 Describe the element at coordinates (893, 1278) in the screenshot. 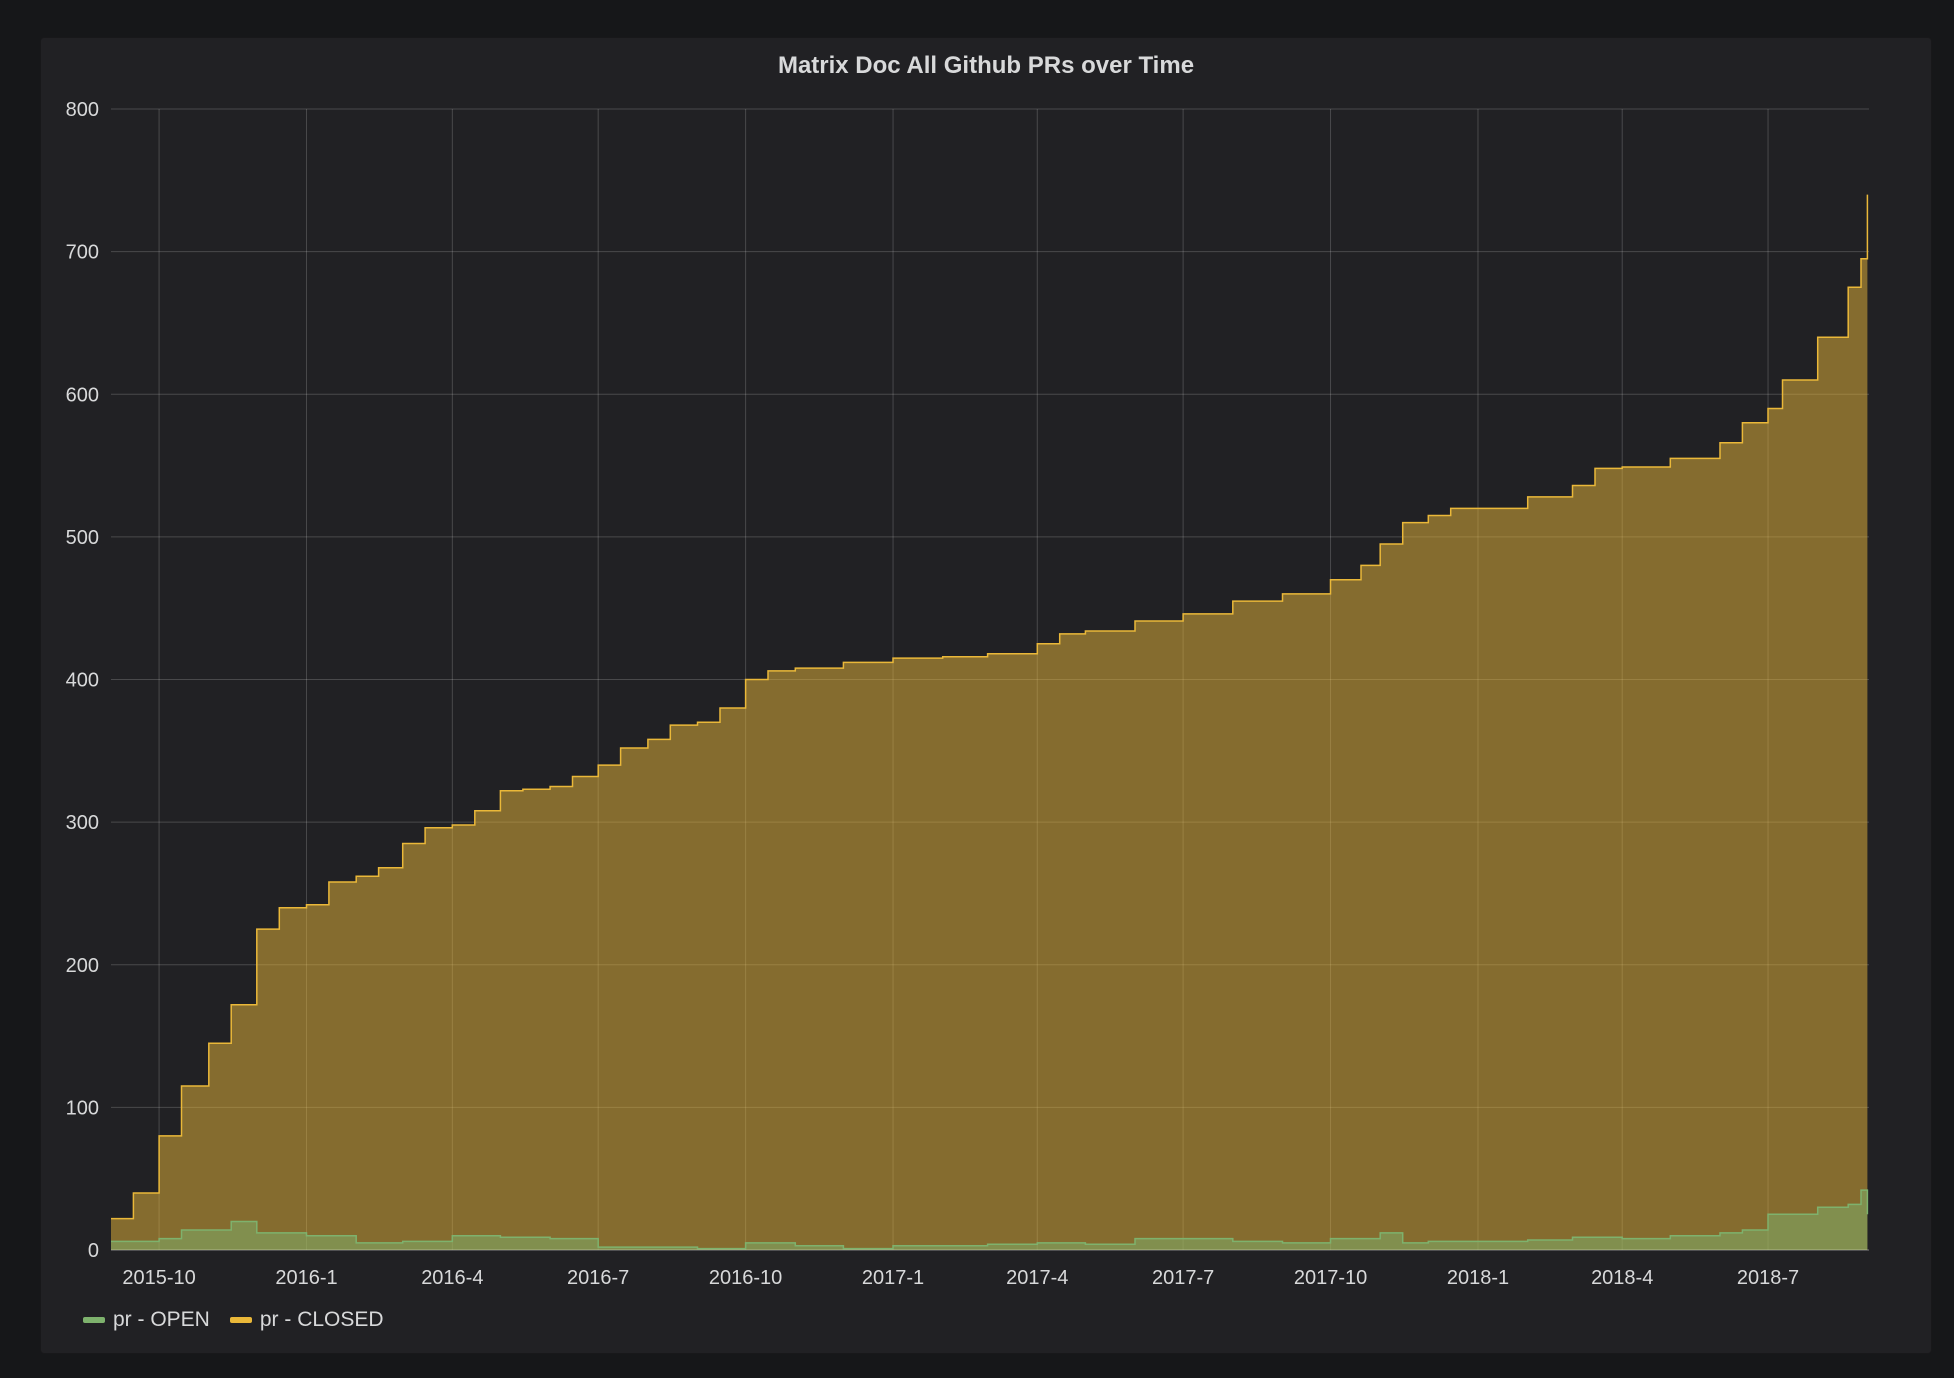

I see `x-tick-label: 2017-1` at that location.